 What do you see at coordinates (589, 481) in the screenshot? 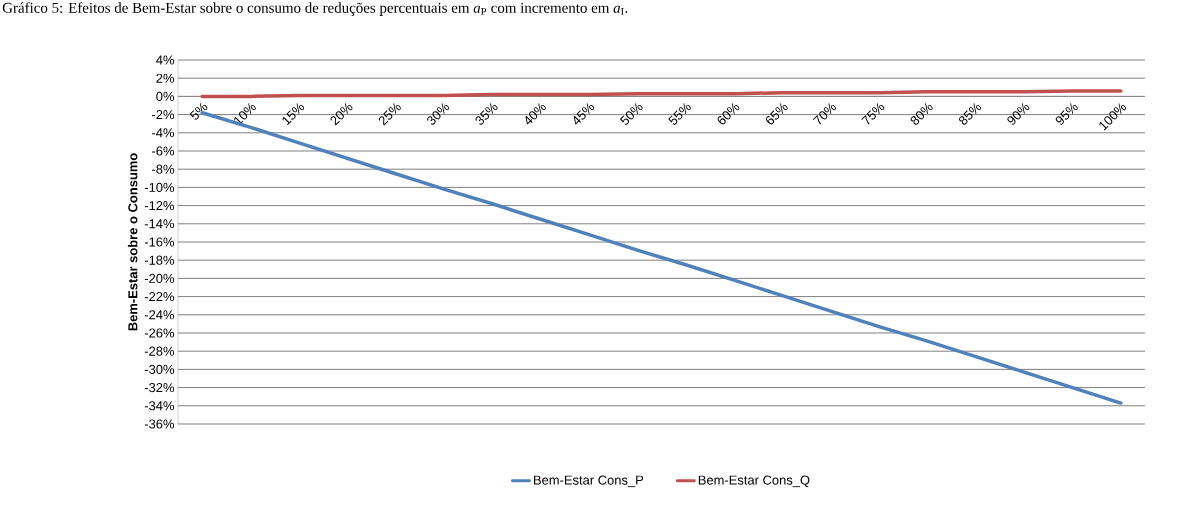
I see `legend-label: Bem-Estar Cons_P` at bounding box center [589, 481].